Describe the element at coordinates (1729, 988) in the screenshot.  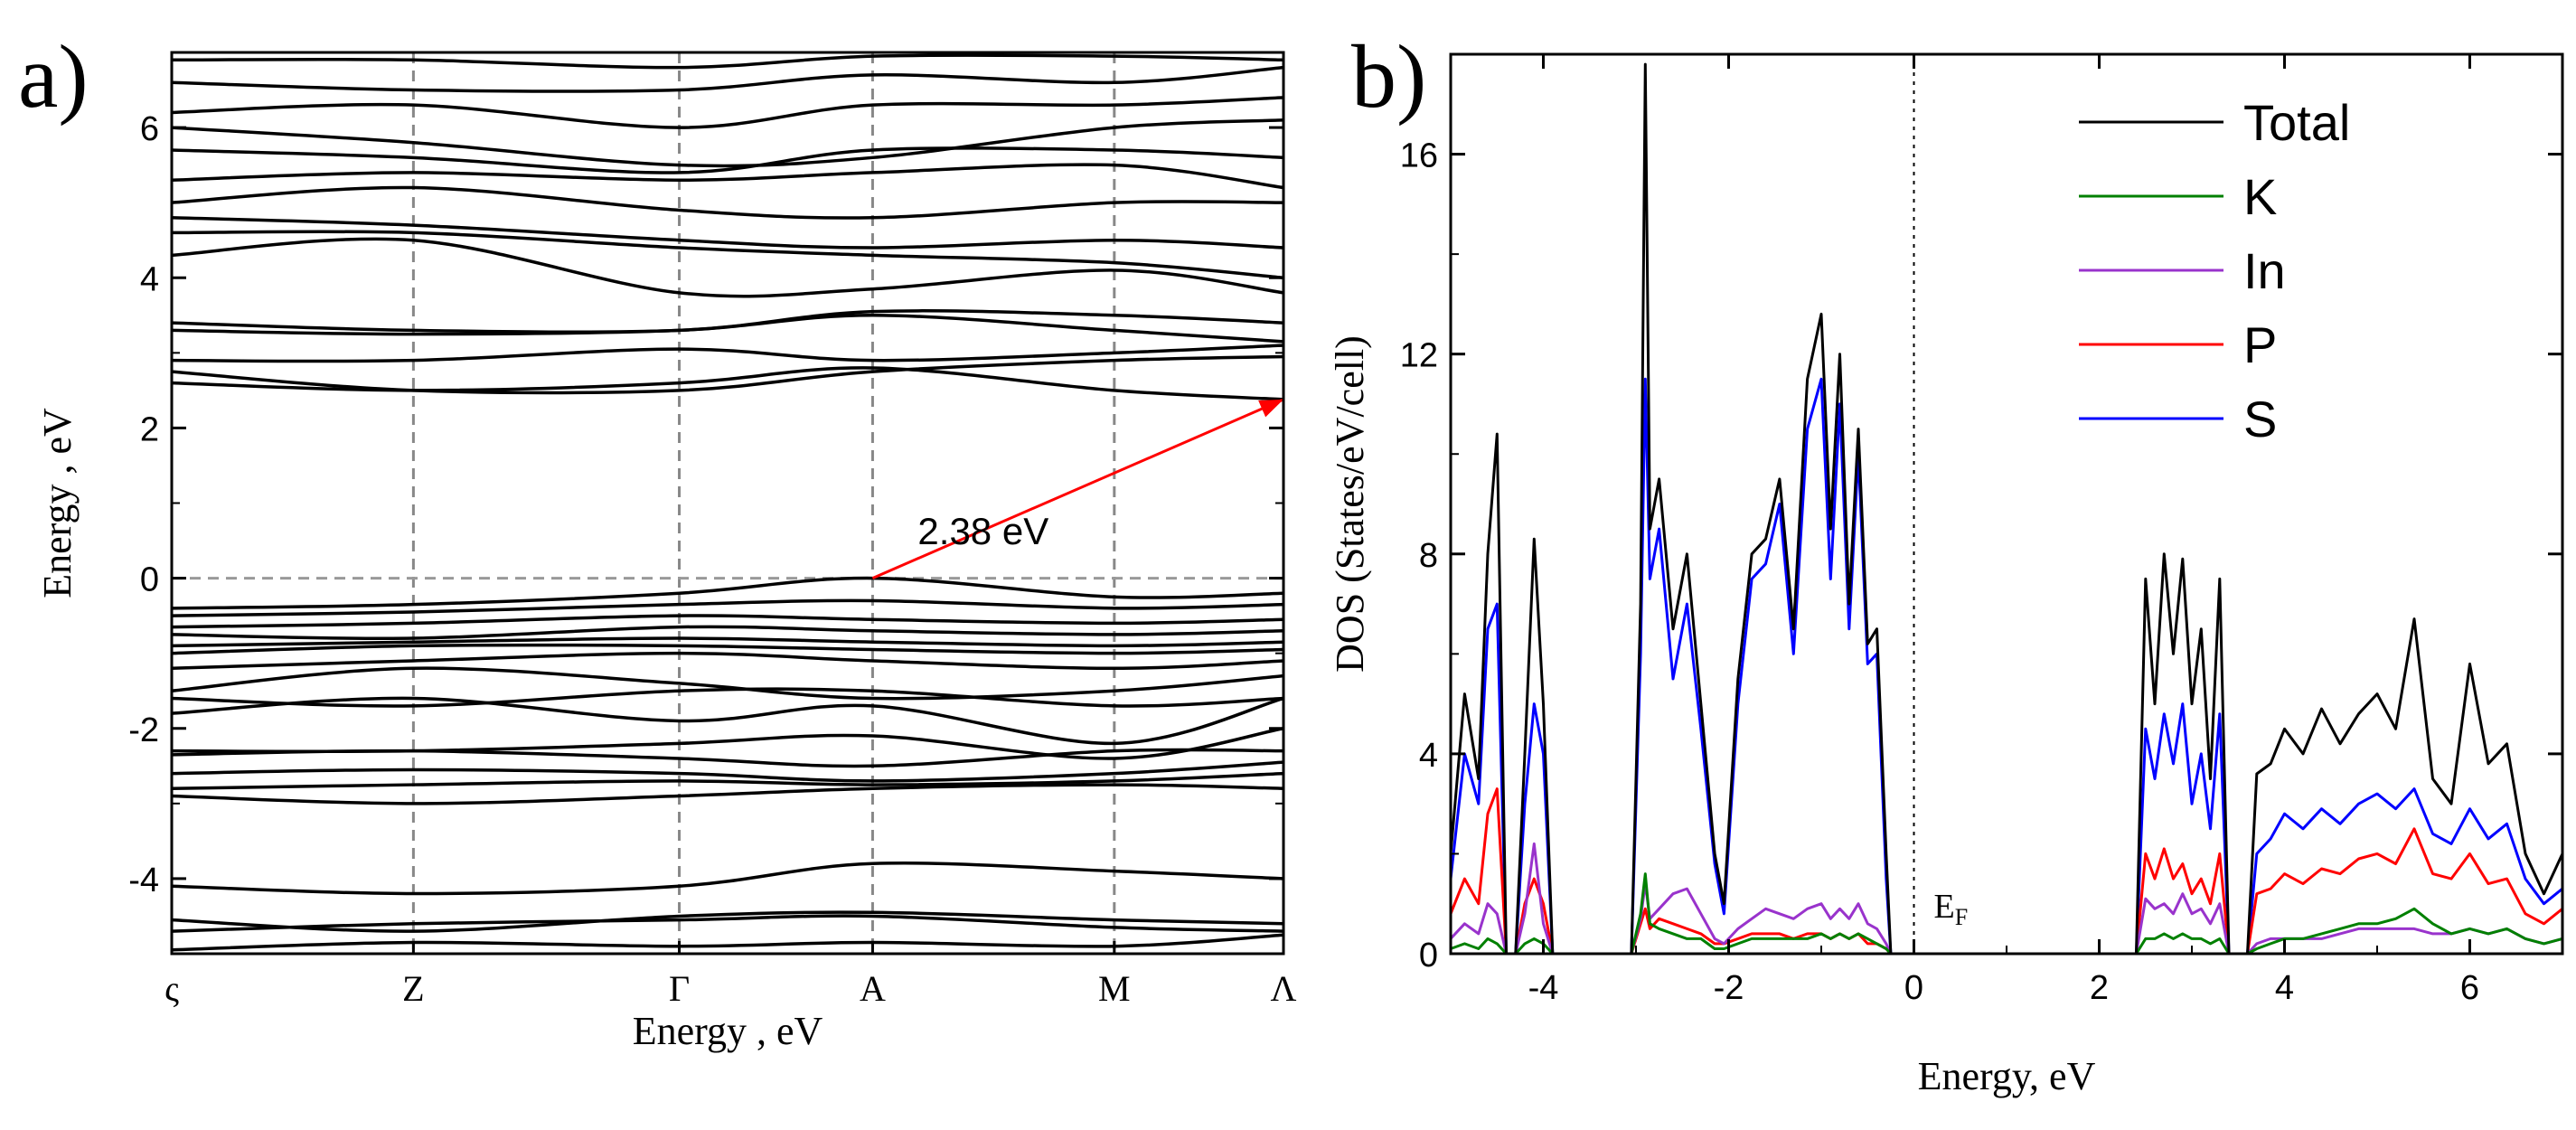
I see `x-tick-label: -2` at that location.